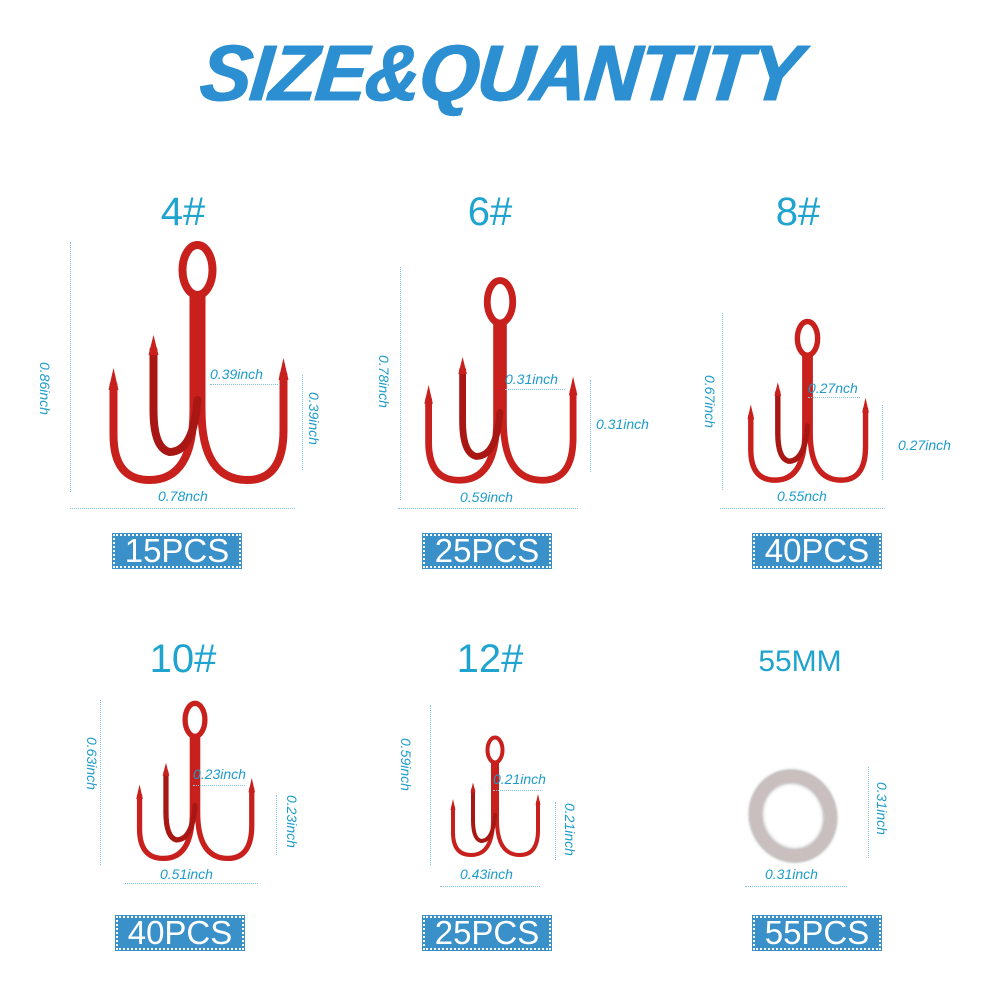  What do you see at coordinates (490, 659) in the screenshot?
I see `size-label: 12#` at bounding box center [490, 659].